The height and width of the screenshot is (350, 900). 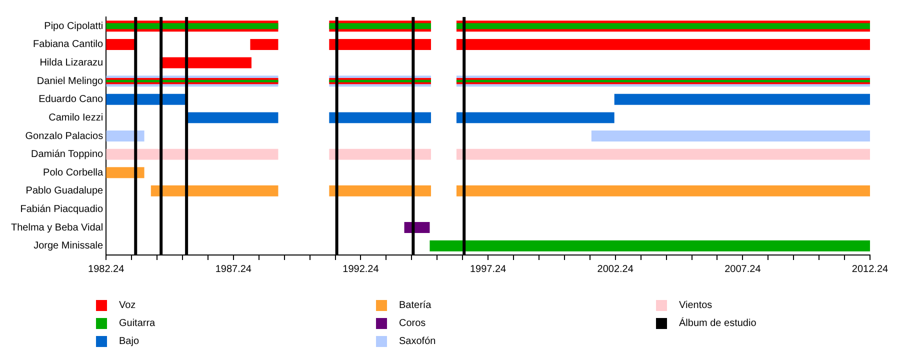 What do you see at coordinates (695, 305) in the screenshot?
I see `legend-label: Vientos` at bounding box center [695, 305].